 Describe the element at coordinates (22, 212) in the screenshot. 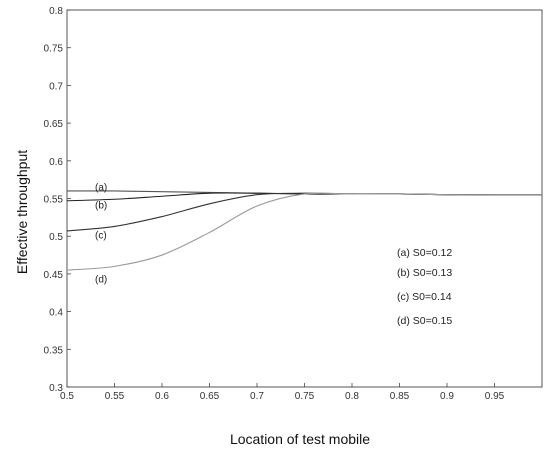

I see `y-axis-label: Effective throughput` at that location.